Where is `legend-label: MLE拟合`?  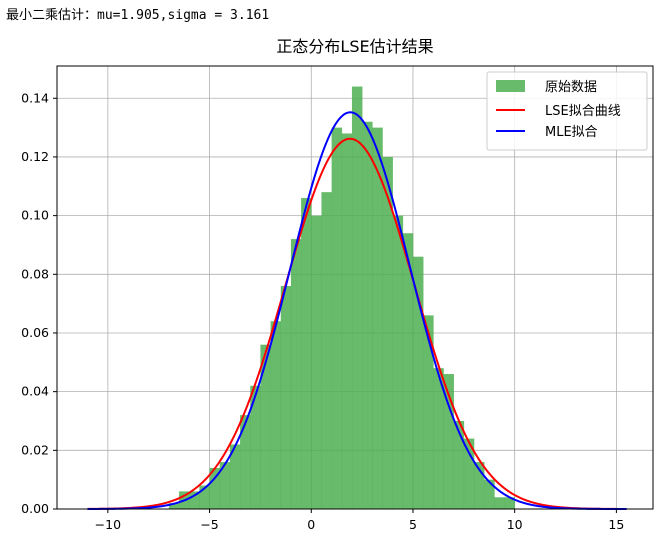 legend-label: MLE拟合 is located at coordinates (571, 132).